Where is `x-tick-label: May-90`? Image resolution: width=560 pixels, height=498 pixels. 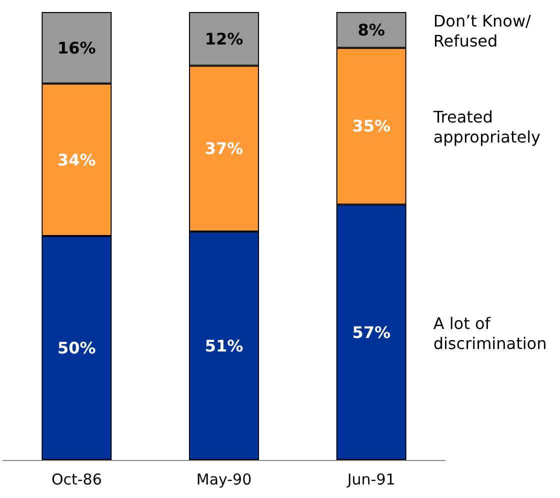
x-tick-label: May-90 is located at coordinates (224, 479).